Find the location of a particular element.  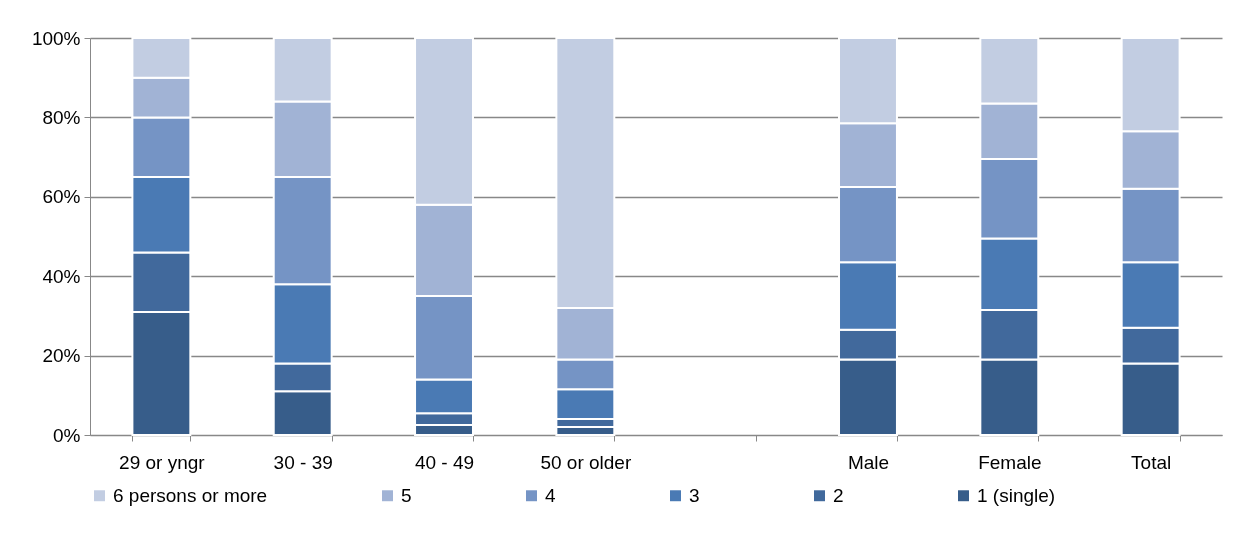

x-tick-label: Female is located at coordinates (1010, 462).